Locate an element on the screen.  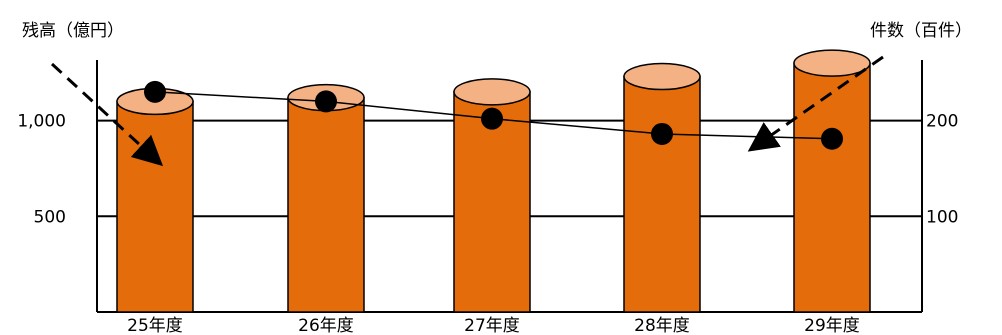
category-label: 26年度 is located at coordinates (326, 325).